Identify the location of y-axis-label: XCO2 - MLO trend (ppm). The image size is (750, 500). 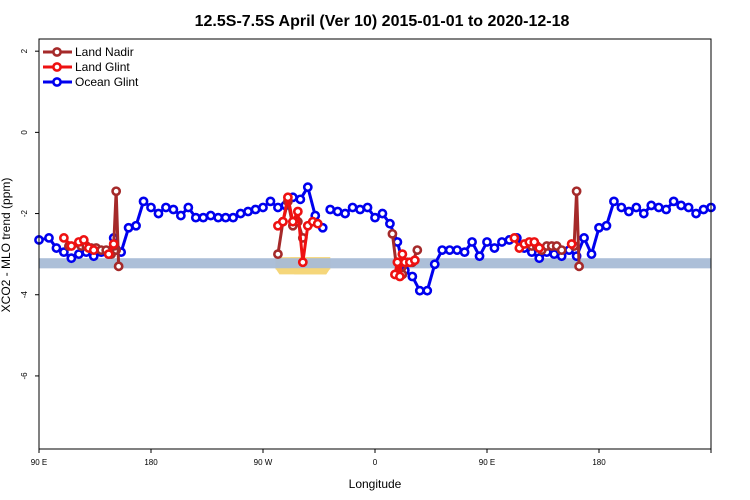
(6, 245).